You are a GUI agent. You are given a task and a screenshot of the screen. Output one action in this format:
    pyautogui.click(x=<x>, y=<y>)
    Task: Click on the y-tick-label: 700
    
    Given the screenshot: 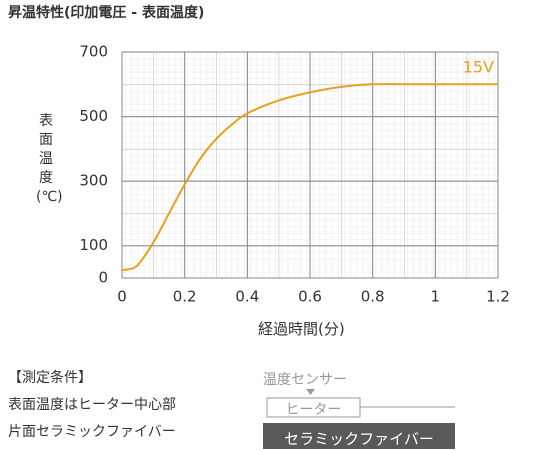 What is the action you would take?
    pyautogui.click(x=93, y=52)
    